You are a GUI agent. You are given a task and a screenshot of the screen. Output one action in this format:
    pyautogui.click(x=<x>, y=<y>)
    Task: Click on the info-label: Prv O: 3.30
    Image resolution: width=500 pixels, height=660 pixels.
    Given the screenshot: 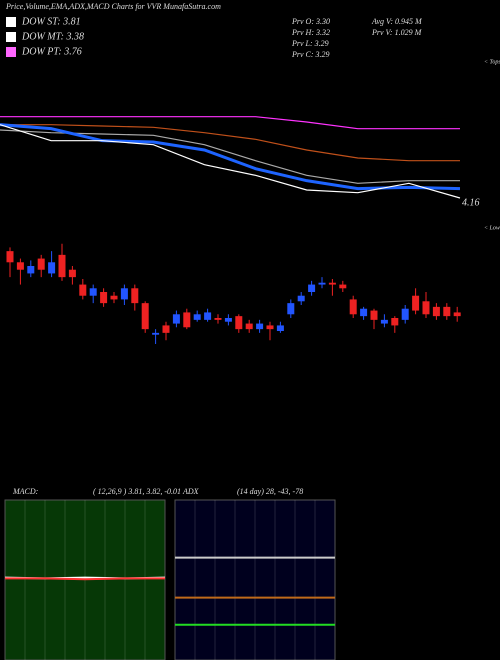 What is the action you would take?
    pyautogui.click(x=310, y=21)
    